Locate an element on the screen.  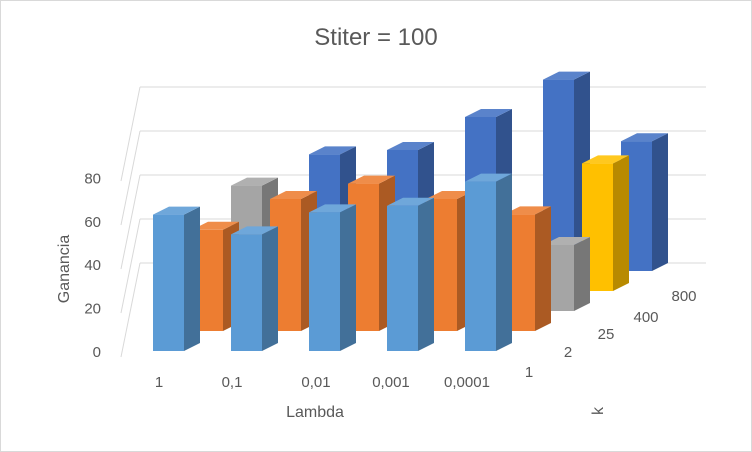
depth-tick-label: 400 is located at coordinates (645, 317).